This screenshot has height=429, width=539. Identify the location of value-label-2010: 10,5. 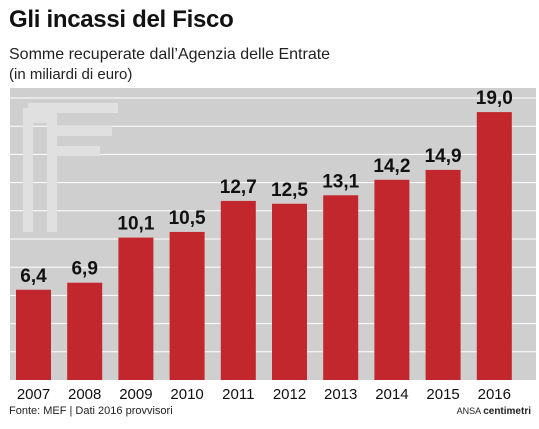
(187, 218).